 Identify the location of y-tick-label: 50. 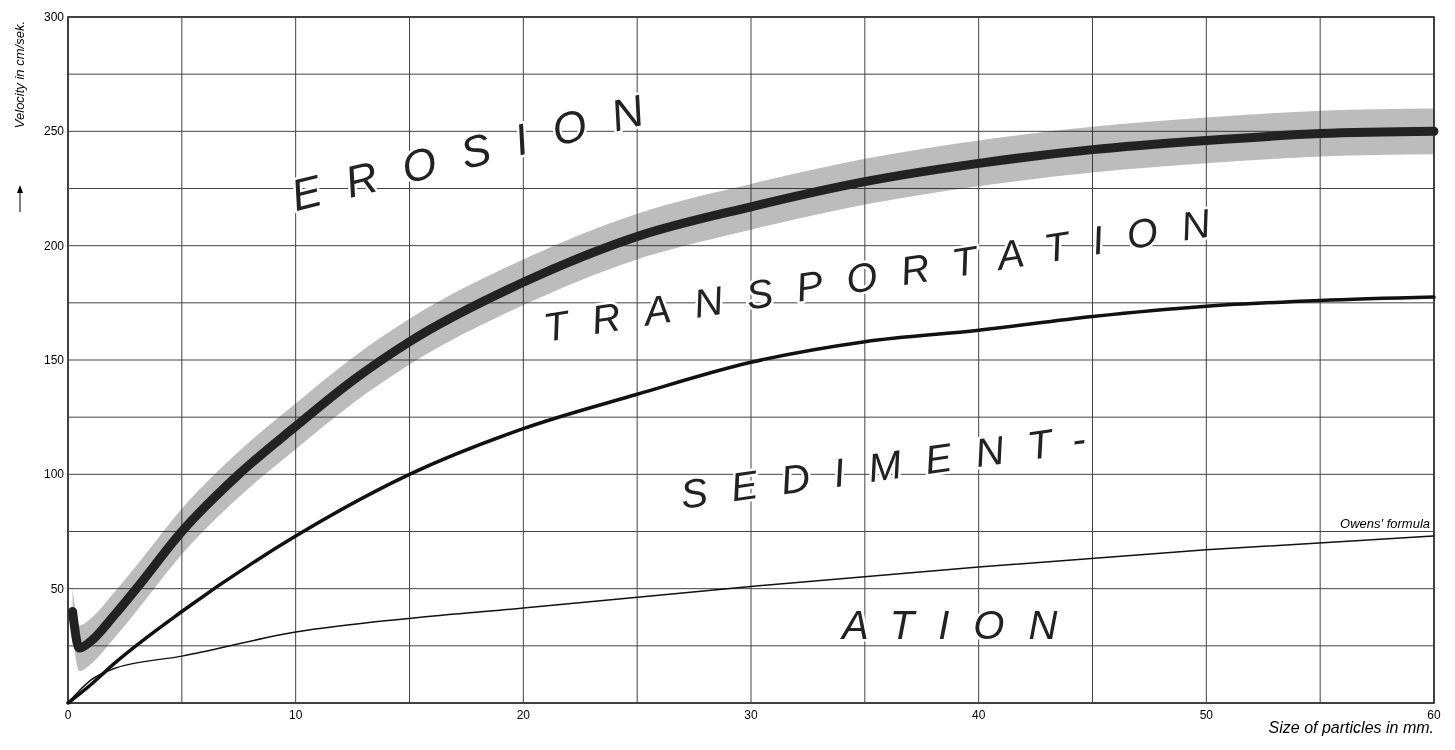
(57, 588).